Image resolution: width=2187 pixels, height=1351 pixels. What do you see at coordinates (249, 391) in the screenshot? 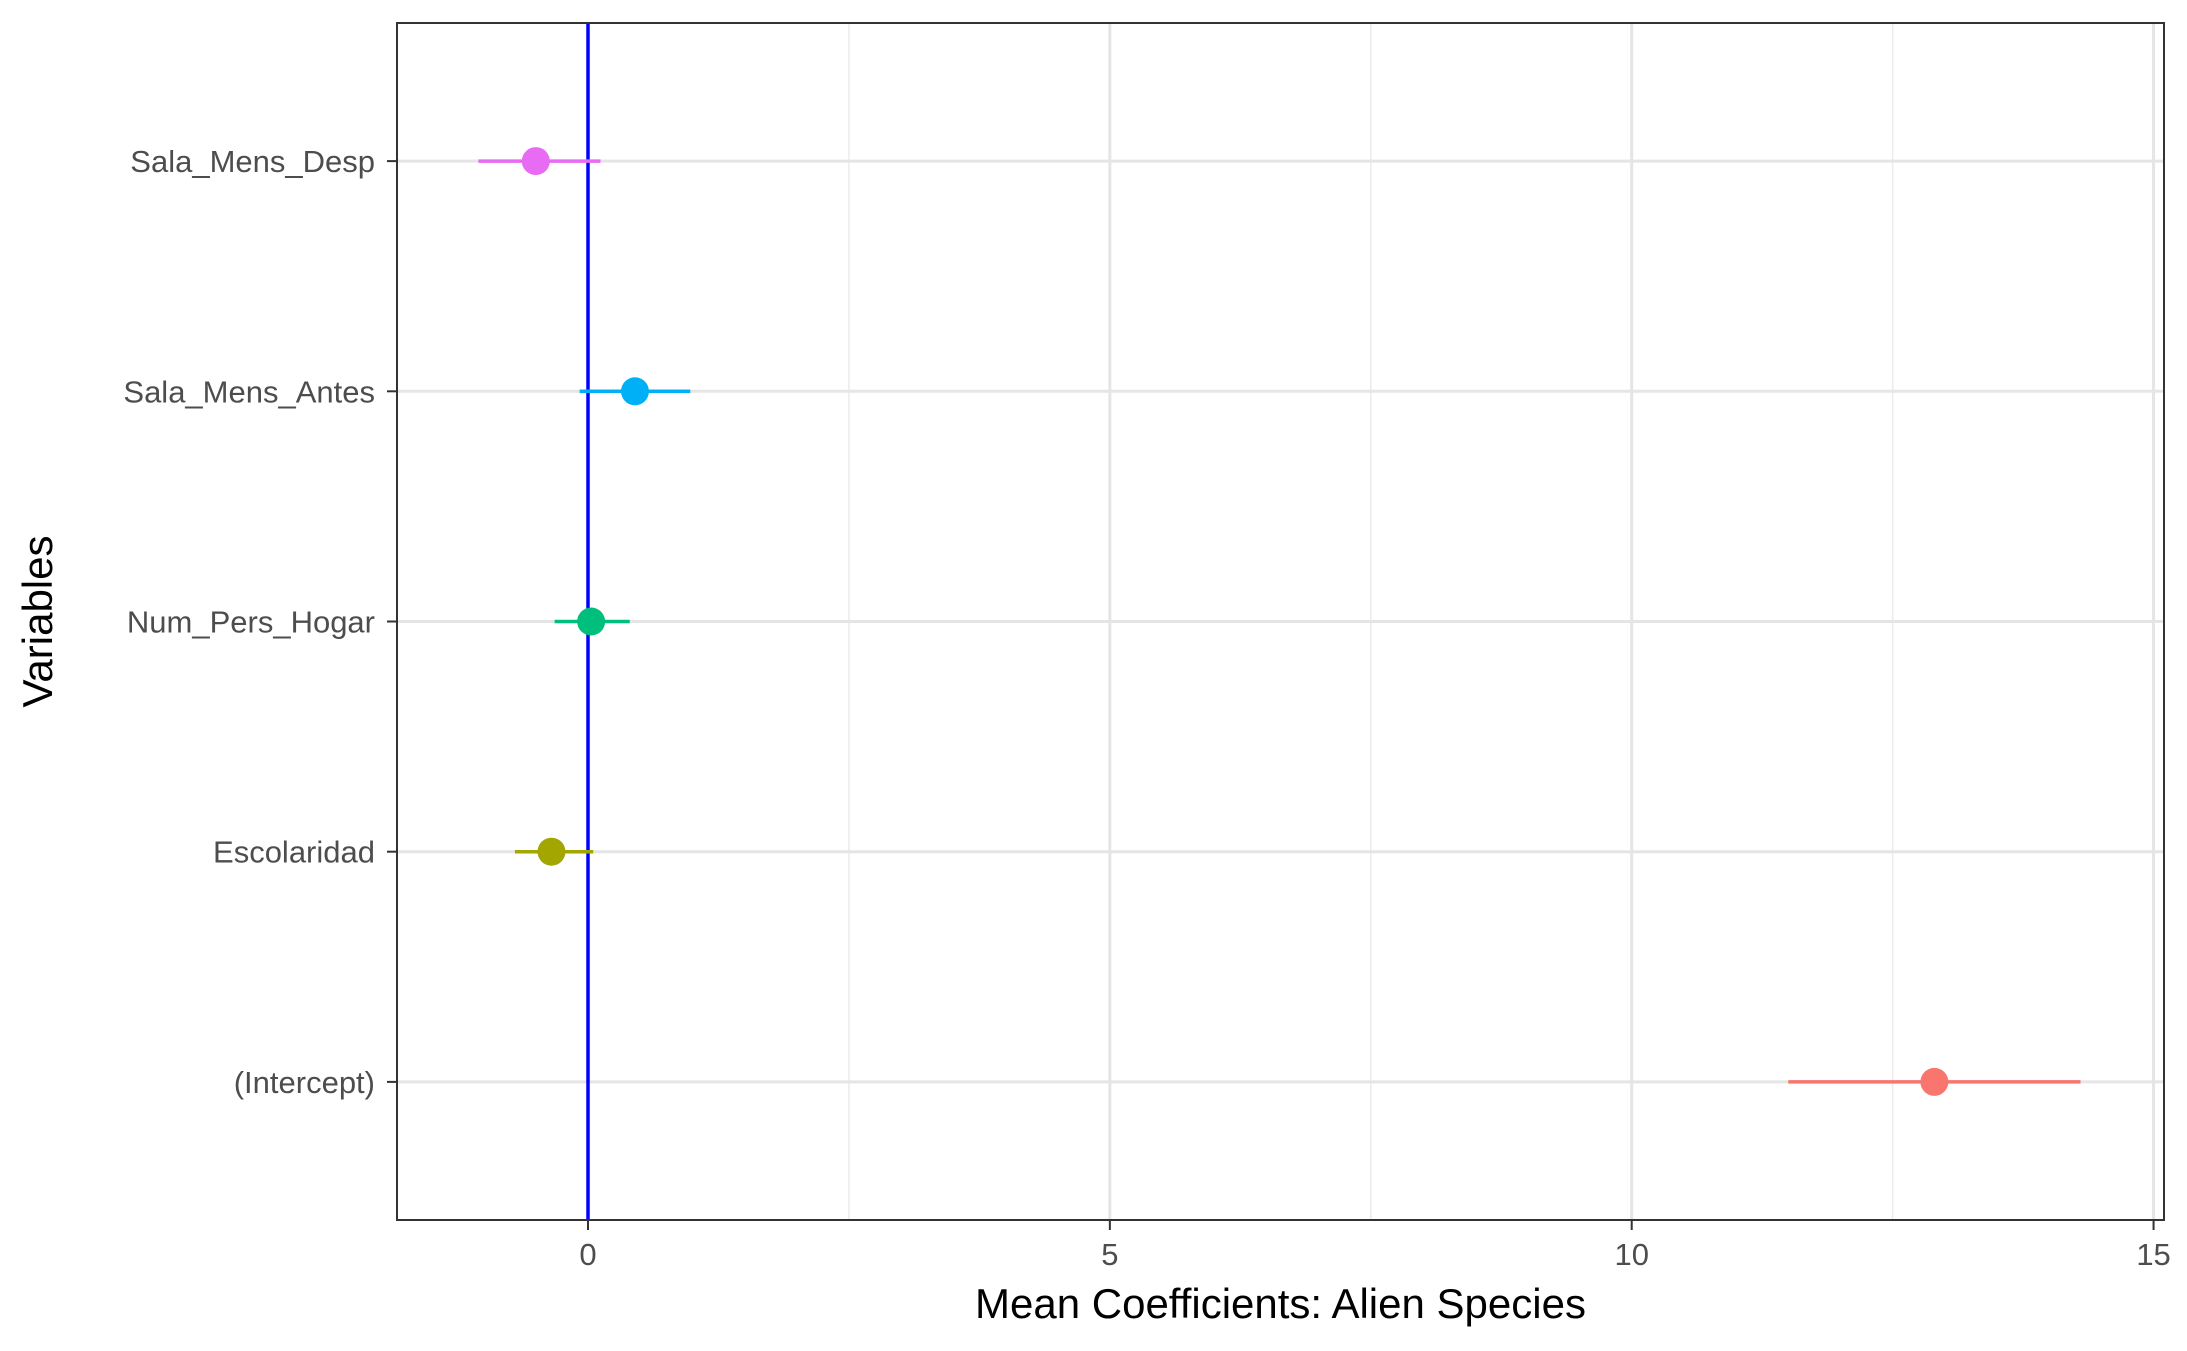
I see `y-tick-label: Sala_Mens_Antes` at bounding box center [249, 391].